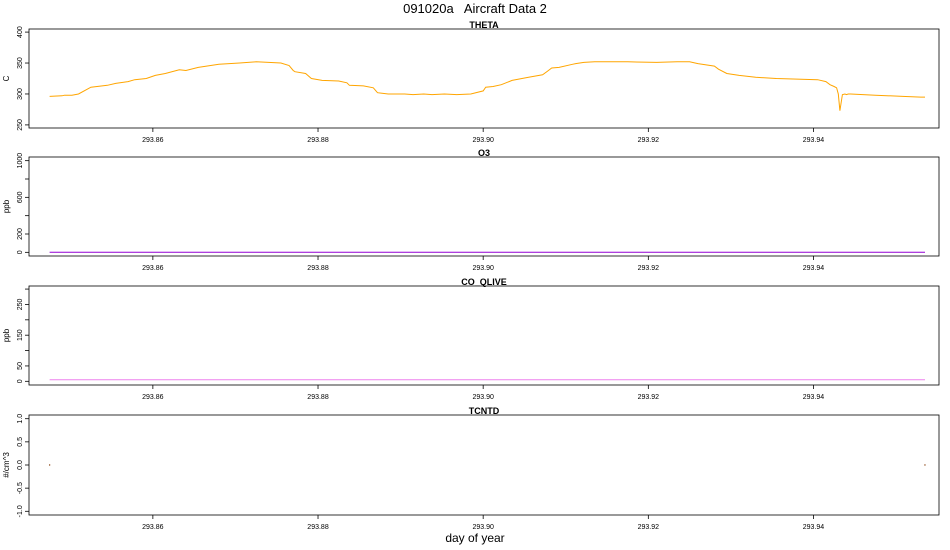 The width and height of the screenshot is (950, 550). What do you see at coordinates (20, 94) in the screenshot?
I see `y-tick-label-0-1: 300` at bounding box center [20, 94].